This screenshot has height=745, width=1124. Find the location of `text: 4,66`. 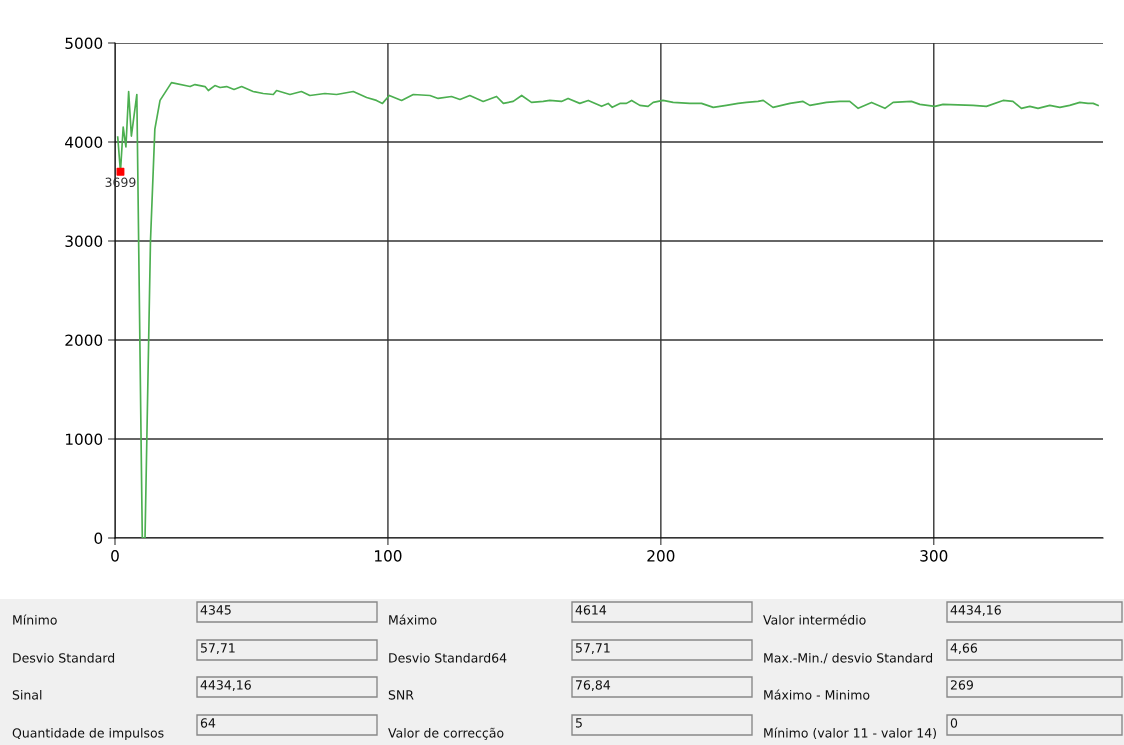

text: 4,66 is located at coordinates (964, 648).